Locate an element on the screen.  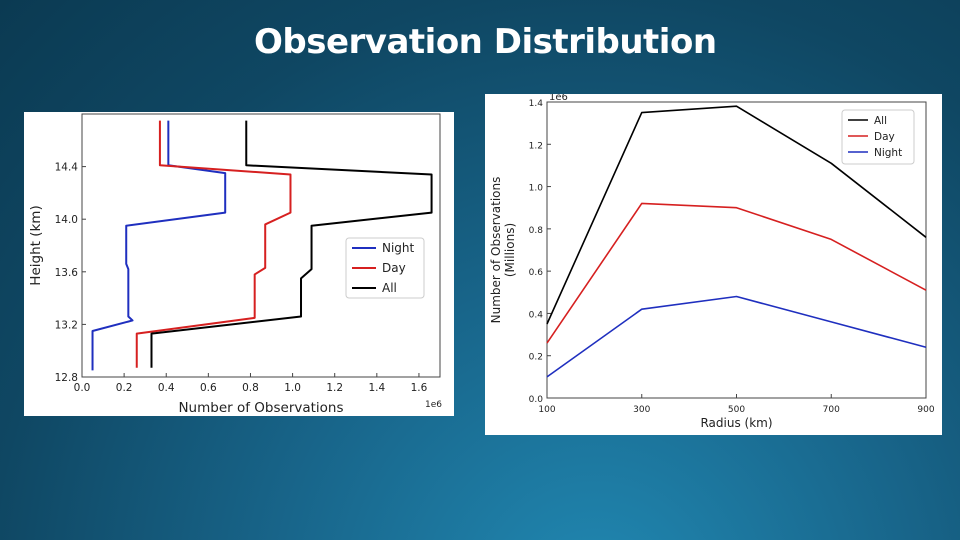
x-tick-label: 1.0 is located at coordinates (292, 388).